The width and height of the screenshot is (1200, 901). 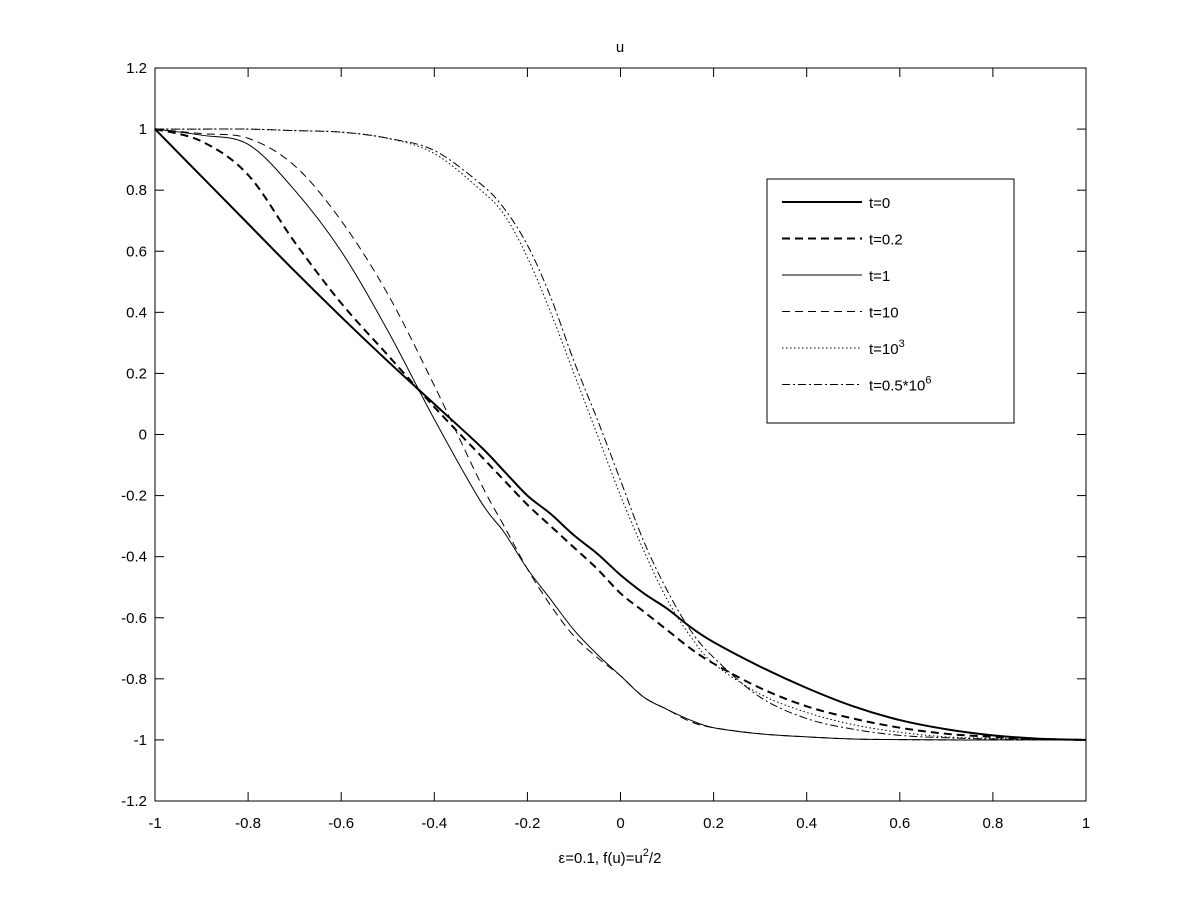 What do you see at coordinates (806, 823) in the screenshot?
I see `x-tick-label: 0.4` at bounding box center [806, 823].